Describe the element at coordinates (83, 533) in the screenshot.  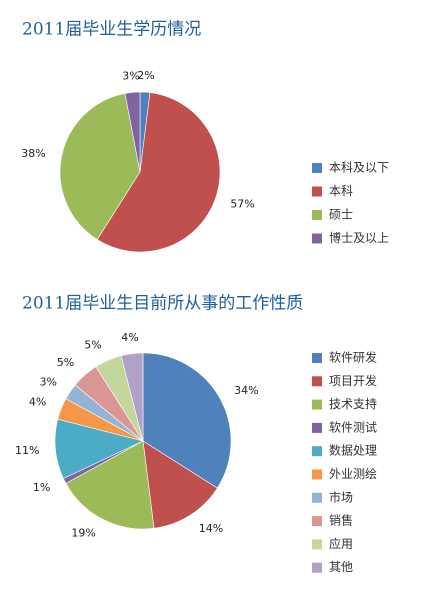
I see `data-label: 19%` at that location.